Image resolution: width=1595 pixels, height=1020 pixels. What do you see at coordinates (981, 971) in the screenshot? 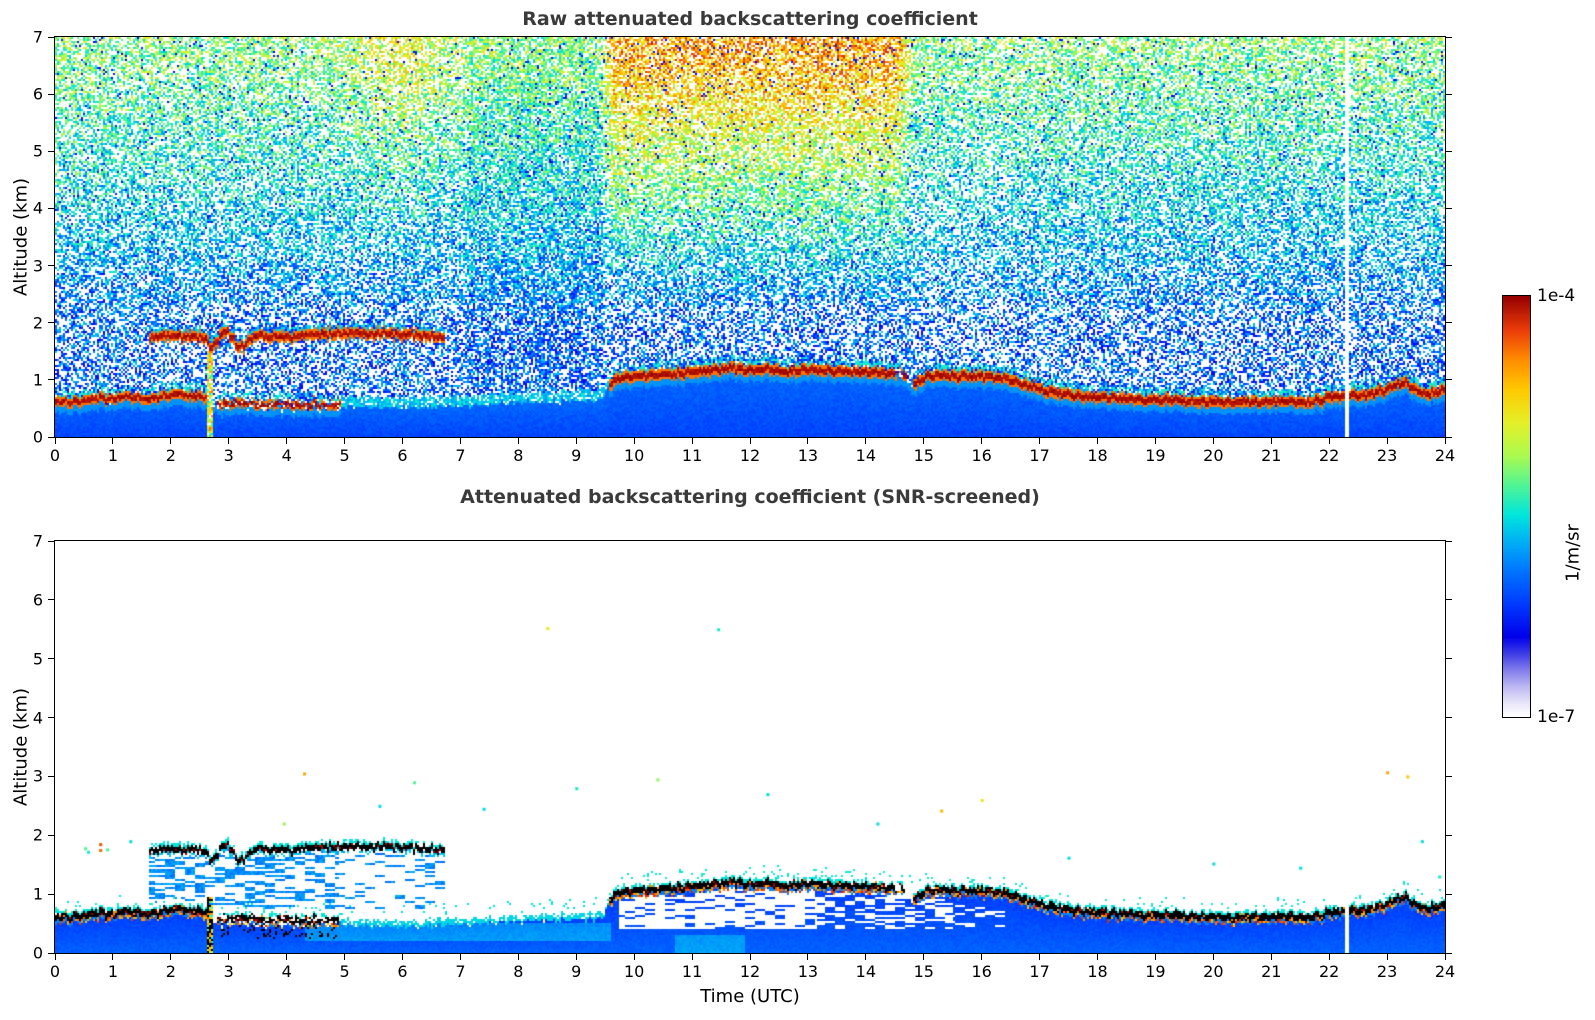
I see `x-tick-label: 16` at bounding box center [981, 971].